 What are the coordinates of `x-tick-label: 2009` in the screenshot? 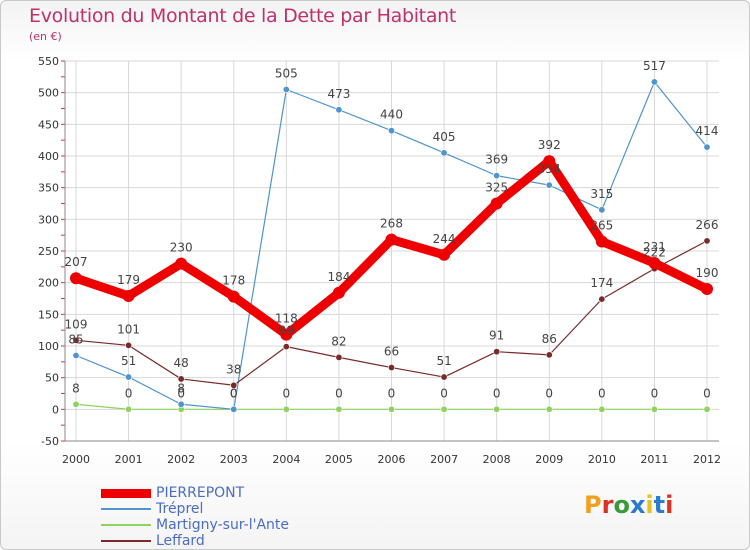 It's located at (549, 459).